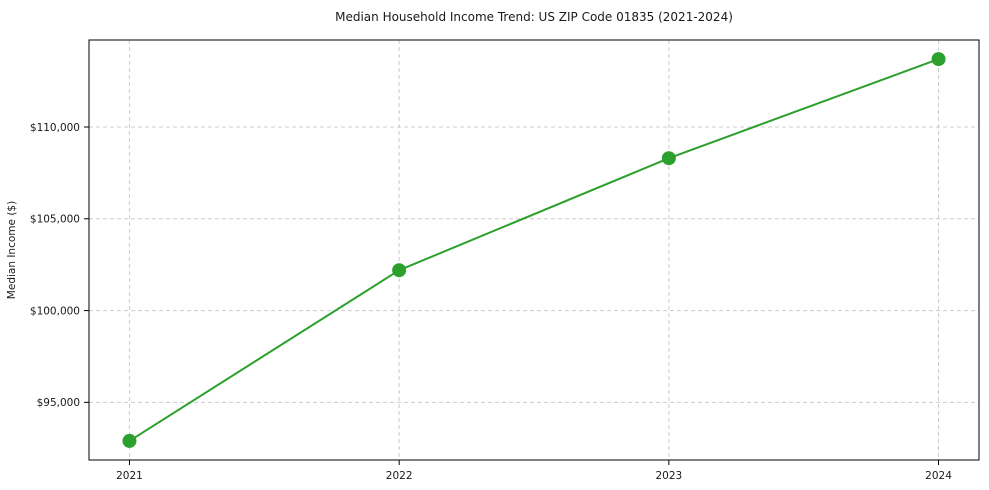 The image size is (989, 490). What do you see at coordinates (55, 128) in the screenshot?
I see `y-tick-label: $110,000` at bounding box center [55, 128].